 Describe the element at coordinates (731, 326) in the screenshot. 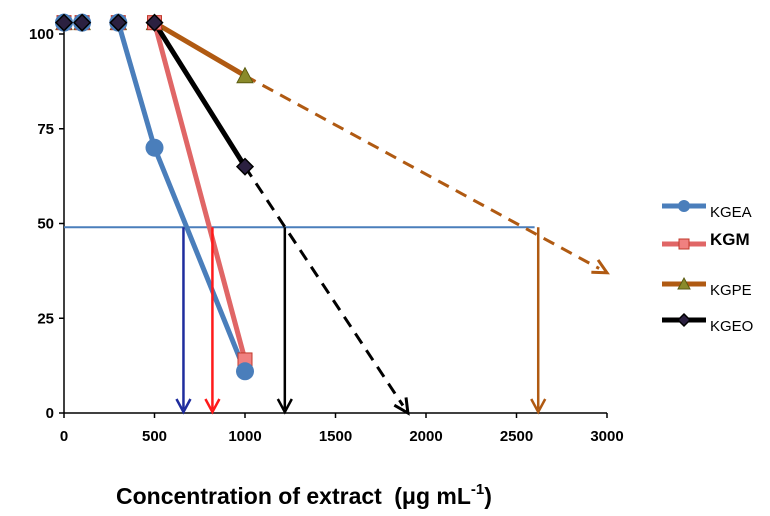

I see `legend-label-kgeo: KGEO` at that location.